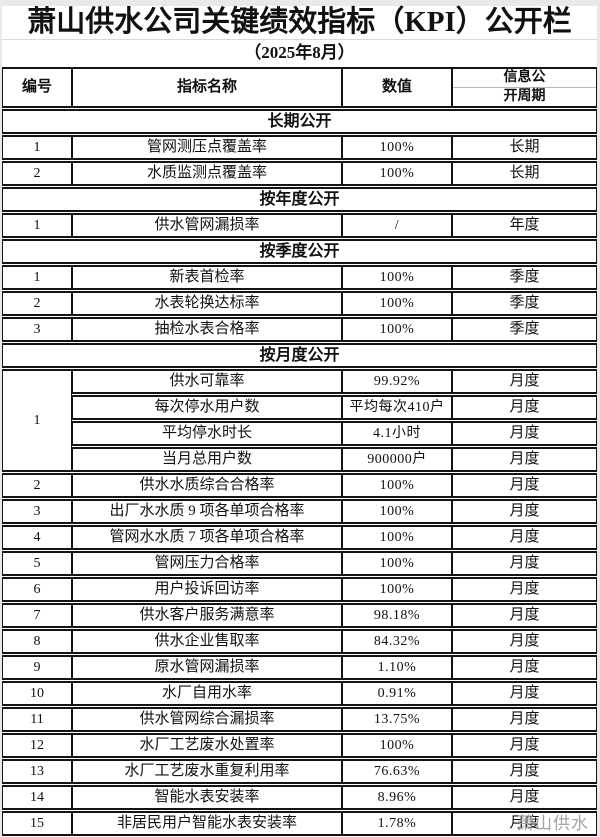 The image size is (600, 837). I want to click on table-row: 1 供水可靠率 99.92% 月度, so click(299, 420).